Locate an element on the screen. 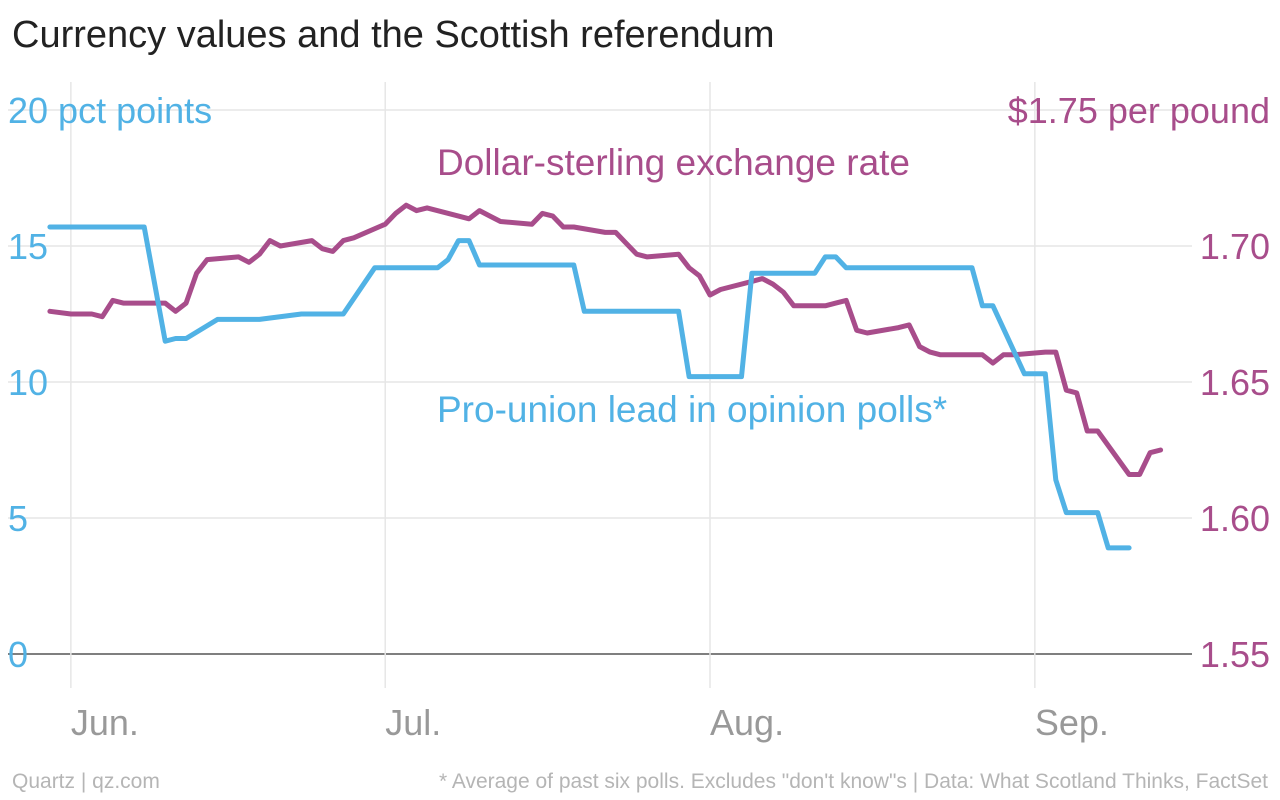 The height and width of the screenshot is (800, 1280). x-axis-tick-label: Aug. is located at coordinates (747, 722).